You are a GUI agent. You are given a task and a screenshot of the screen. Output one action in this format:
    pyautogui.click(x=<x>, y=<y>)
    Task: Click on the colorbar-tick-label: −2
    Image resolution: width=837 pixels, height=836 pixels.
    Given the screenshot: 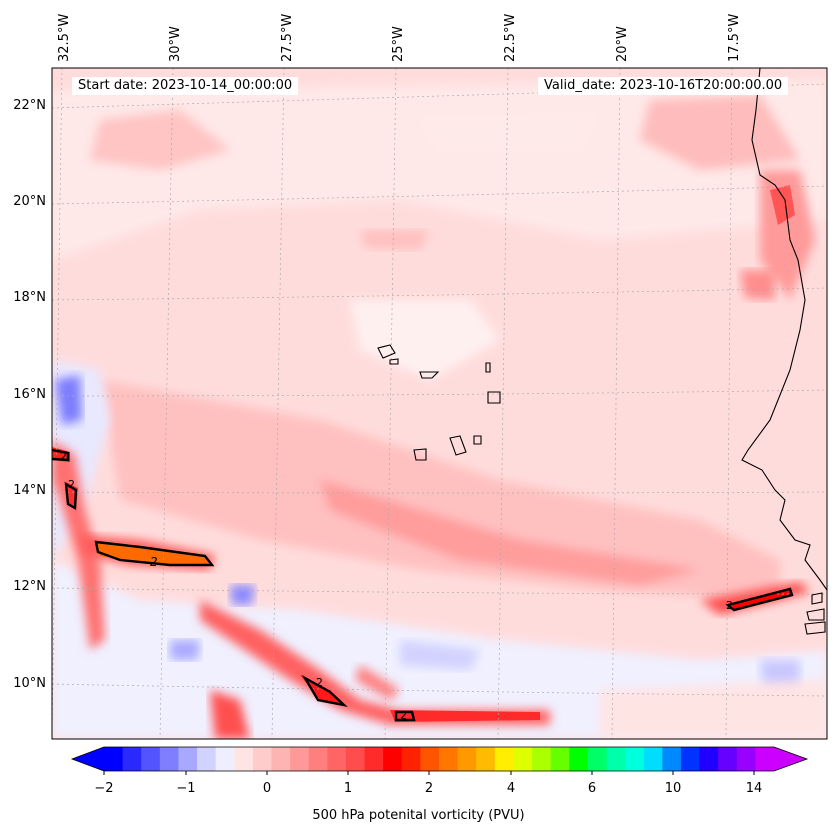 What is the action you would take?
    pyautogui.click(x=104, y=788)
    